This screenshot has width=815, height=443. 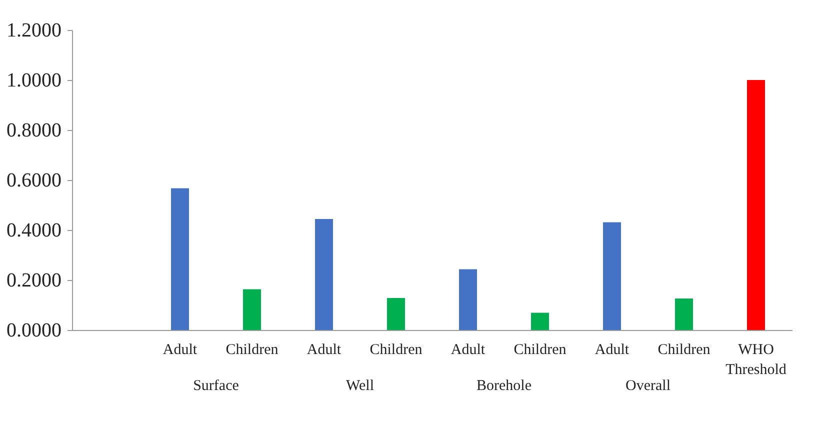 What do you see at coordinates (756, 360) in the screenshot?
I see `x-tick-label: WHO Threshold` at bounding box center [756, 360].